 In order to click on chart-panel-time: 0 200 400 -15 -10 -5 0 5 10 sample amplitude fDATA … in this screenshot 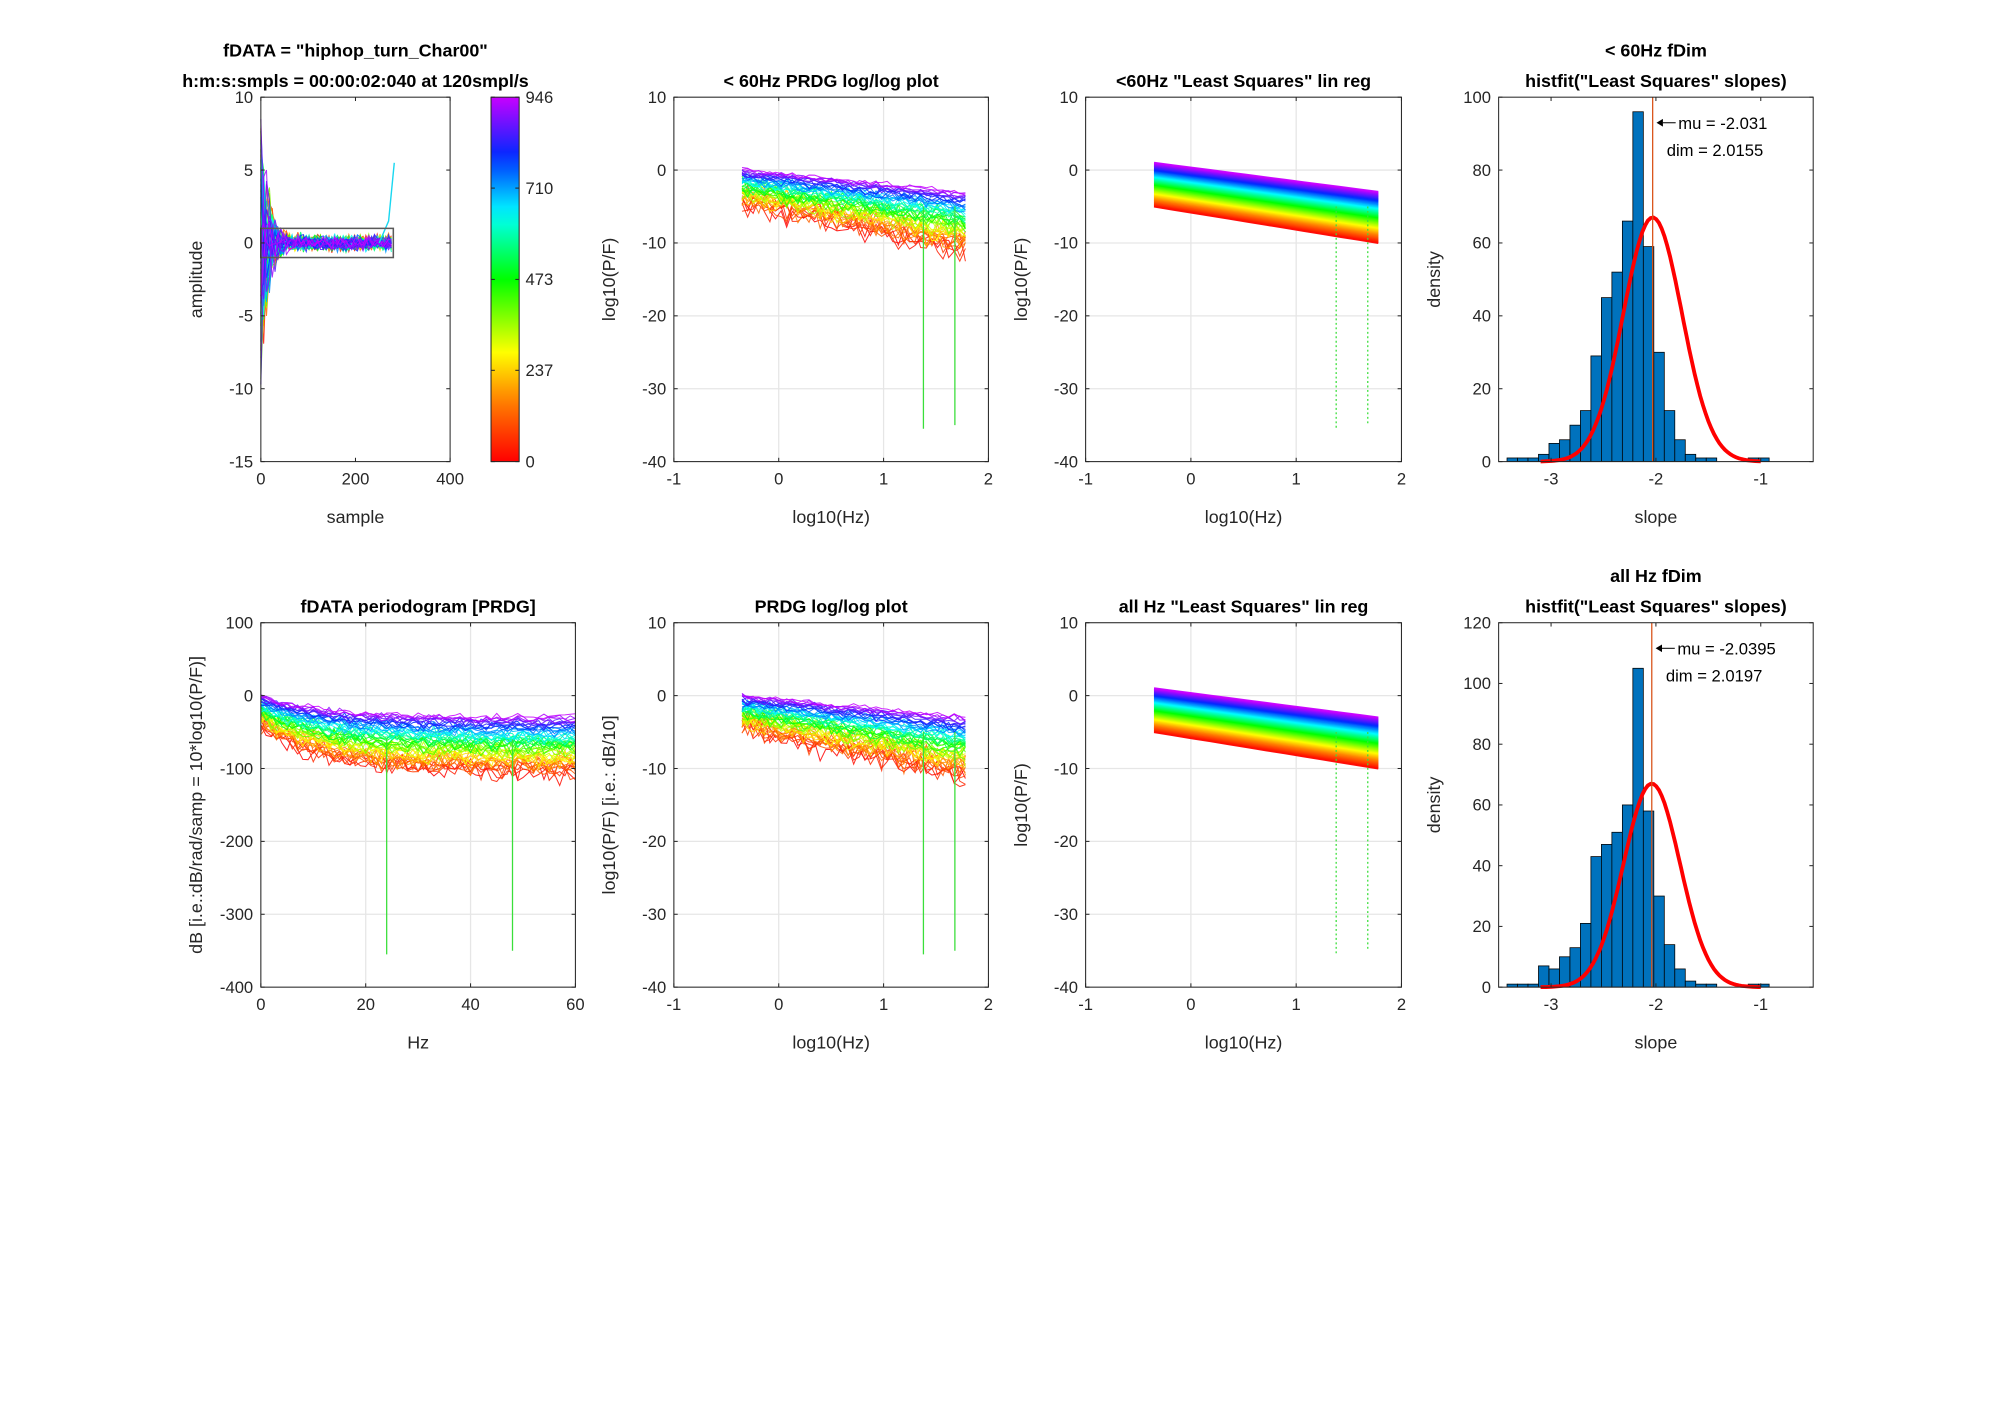, I will do `click(355, 283)`.